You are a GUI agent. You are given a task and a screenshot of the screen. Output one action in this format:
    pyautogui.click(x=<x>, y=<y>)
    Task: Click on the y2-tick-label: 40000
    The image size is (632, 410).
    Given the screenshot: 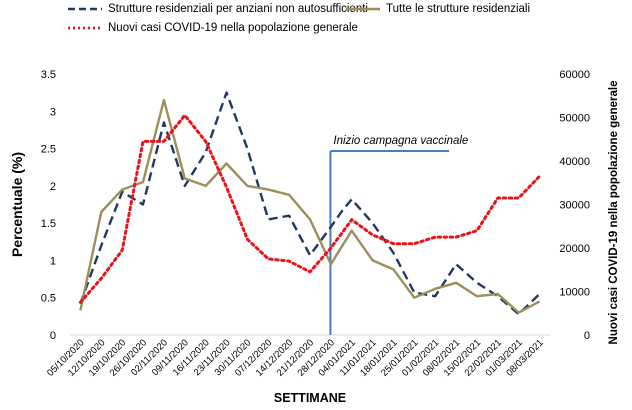 What is the action you would take?
    pyautogui.click(x=574, y=162)
    